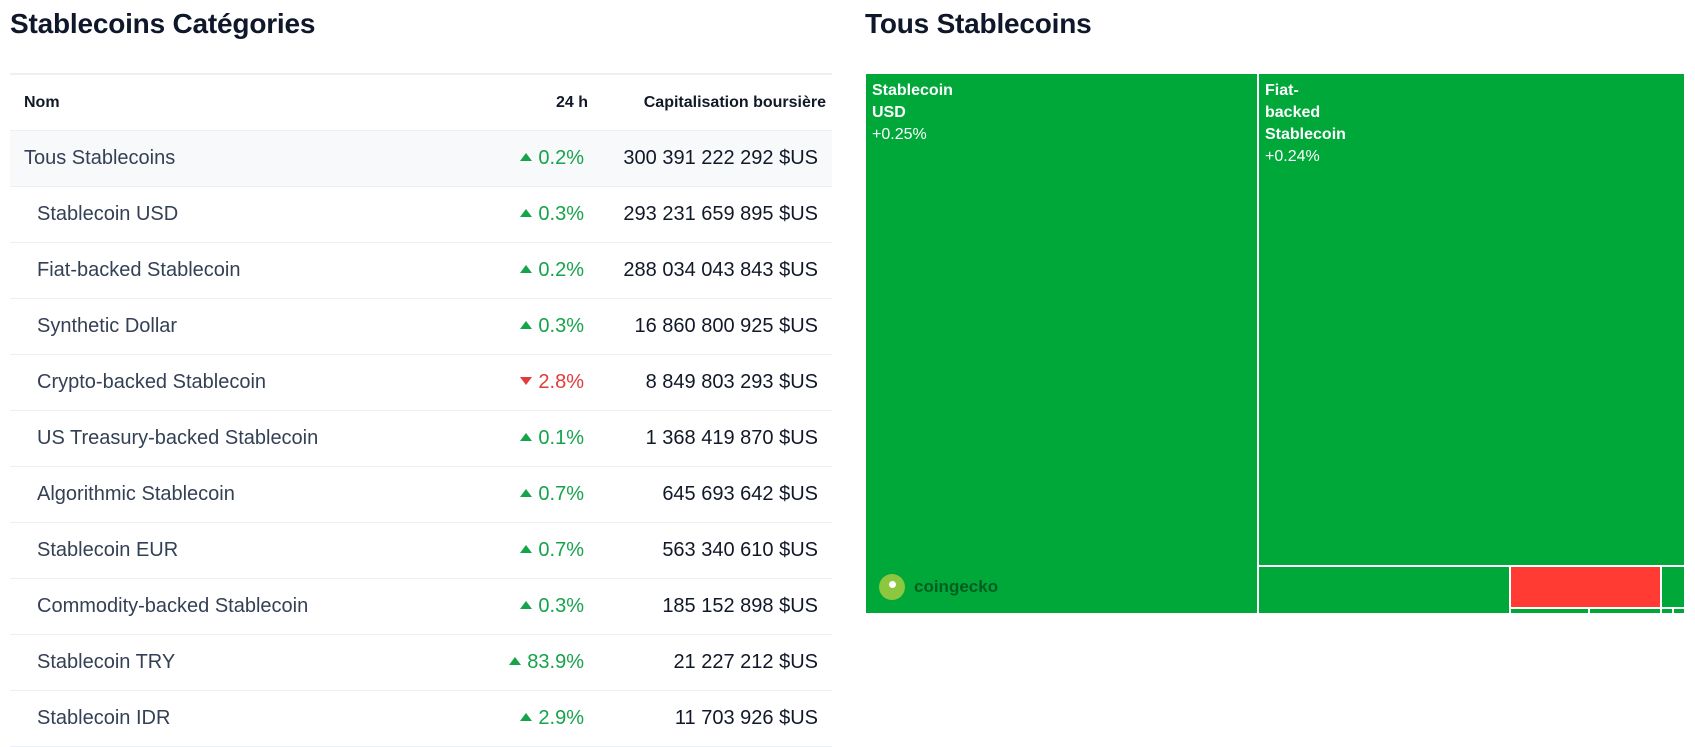  Describe the element at coordinates (889, 112) in the screenshot. I see `tile-name-line: USD` at that location.